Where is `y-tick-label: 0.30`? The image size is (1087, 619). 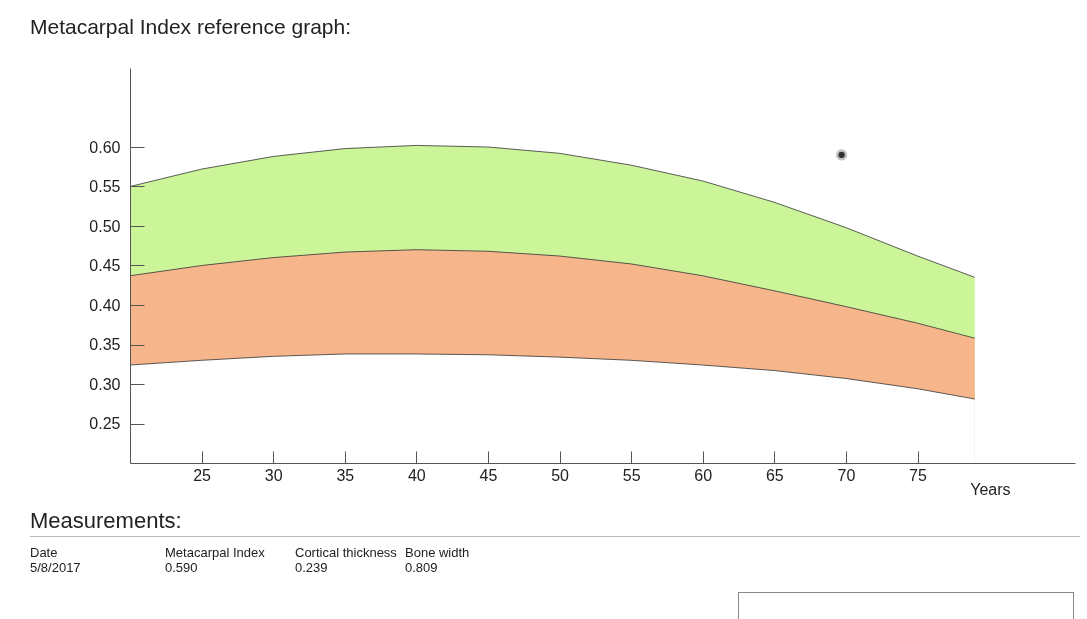 y-tick-label: 0.30 is located at coordinates (105, 384).